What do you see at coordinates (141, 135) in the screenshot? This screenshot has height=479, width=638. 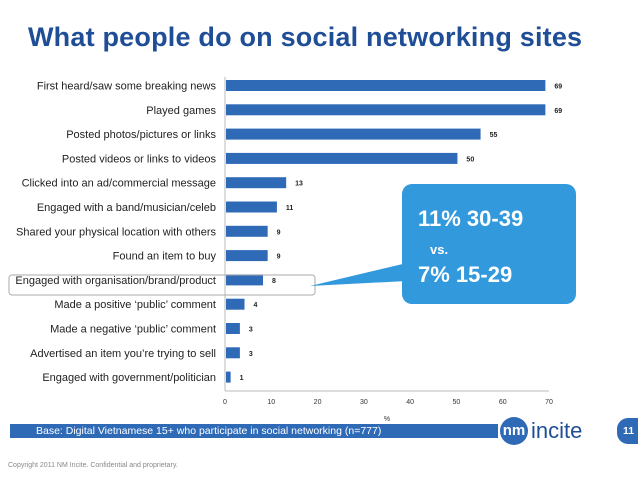 I see `category-label-2: Posted photos/pictures or links` at bounding box center [141, 135].